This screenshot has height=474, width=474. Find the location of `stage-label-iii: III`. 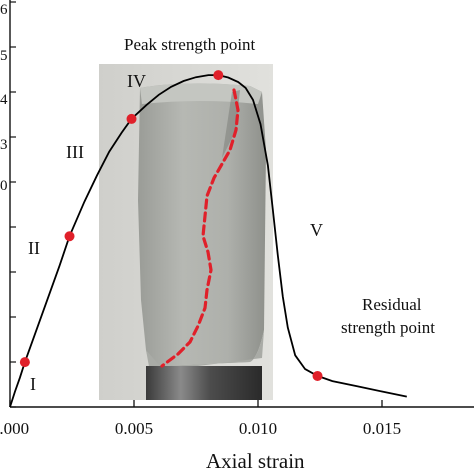

stage-label-iii: III is located at coordinates (75, 152).